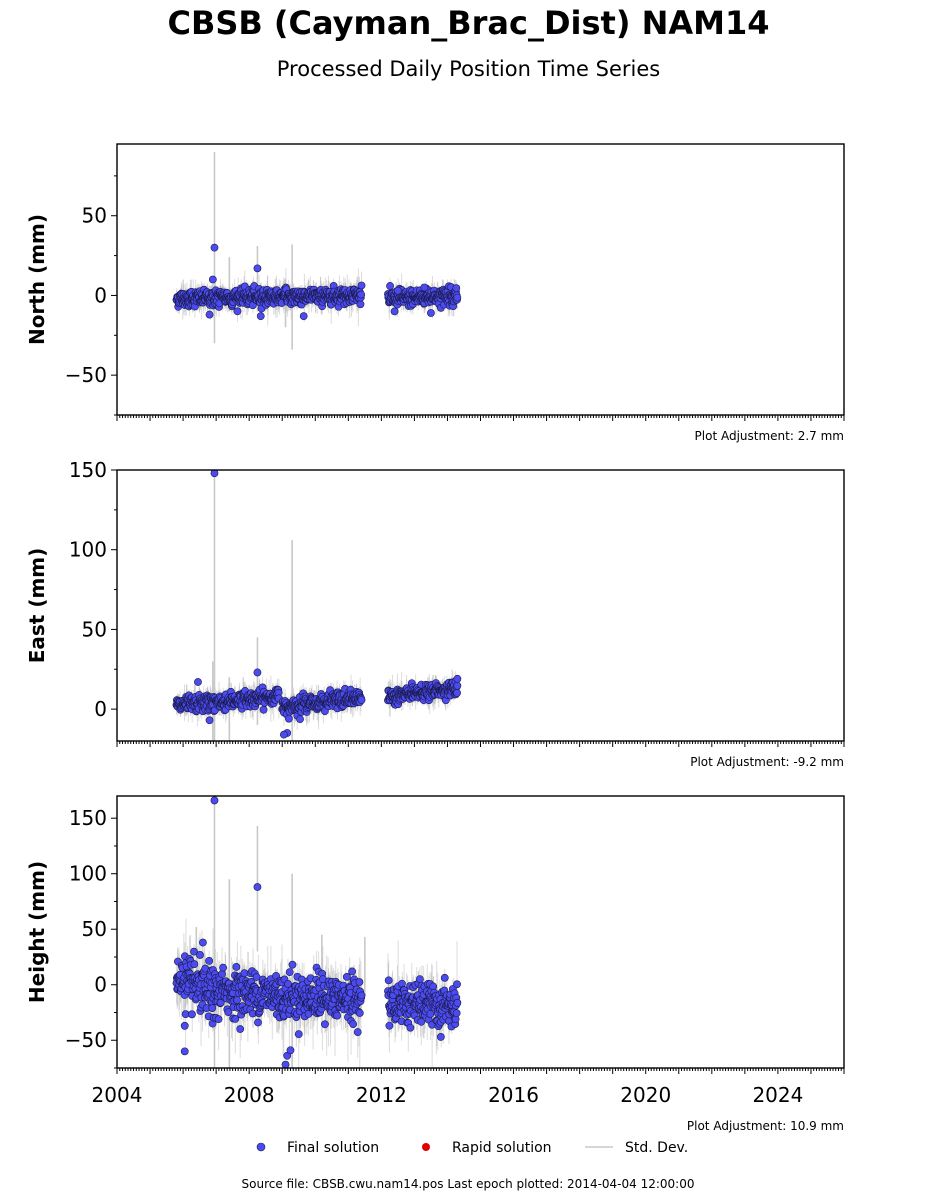  What do you see at coordinates (468, 69) in the screenshot?
I see `chart-subtitle: Processed Daily Position Time Series` at bounding box center [468, 69].